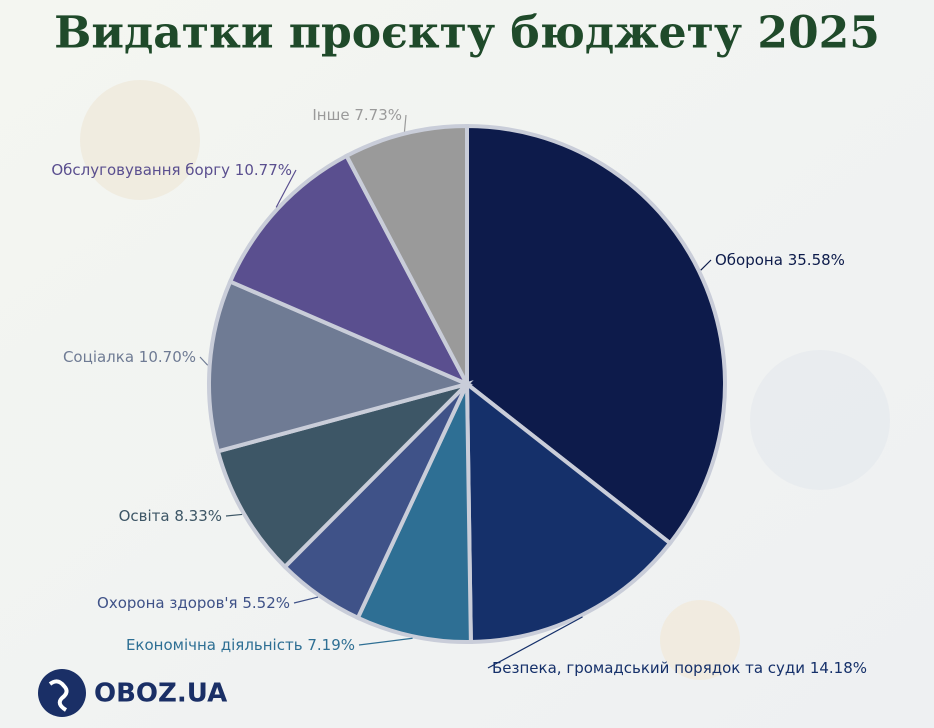  I want to click on slice-name: Економічна діяльність, so click(214, 645).